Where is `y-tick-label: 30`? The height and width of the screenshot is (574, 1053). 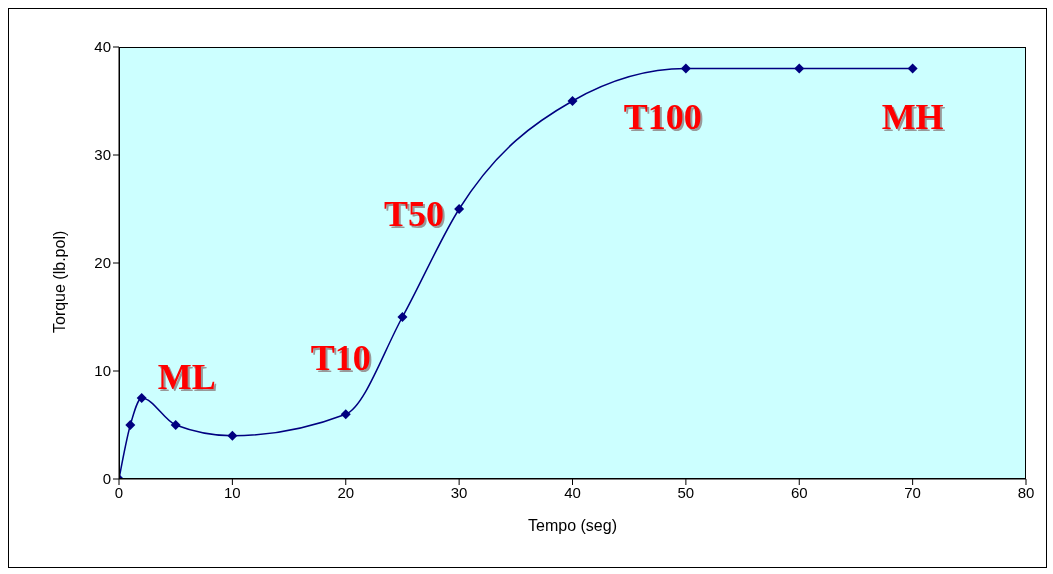
y-tick-label: 30 is located at coordinates (102, 155).